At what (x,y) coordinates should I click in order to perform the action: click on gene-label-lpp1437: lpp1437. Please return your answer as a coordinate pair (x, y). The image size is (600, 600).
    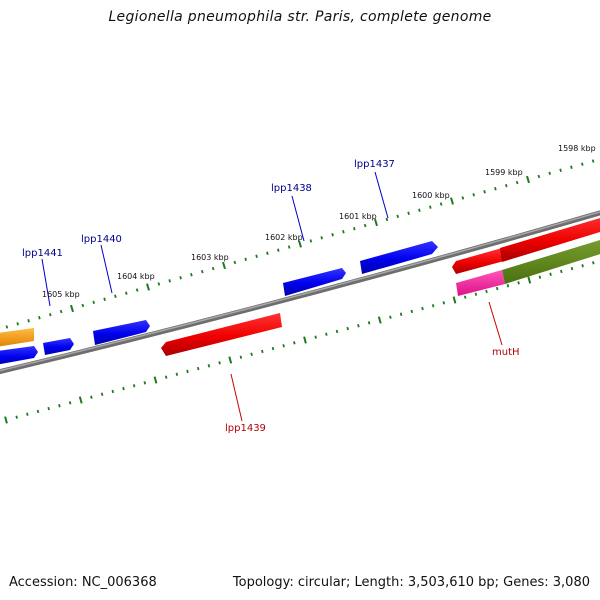
    Looking at the image, I should click on (374, 164).